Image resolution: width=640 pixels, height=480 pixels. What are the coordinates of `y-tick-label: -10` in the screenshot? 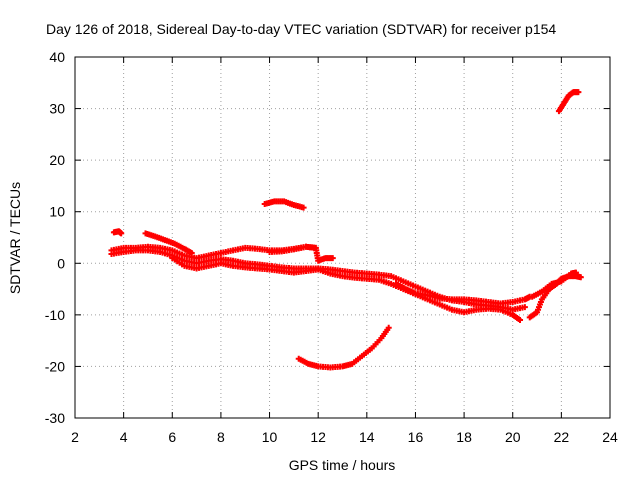 It's located at (55, 315).